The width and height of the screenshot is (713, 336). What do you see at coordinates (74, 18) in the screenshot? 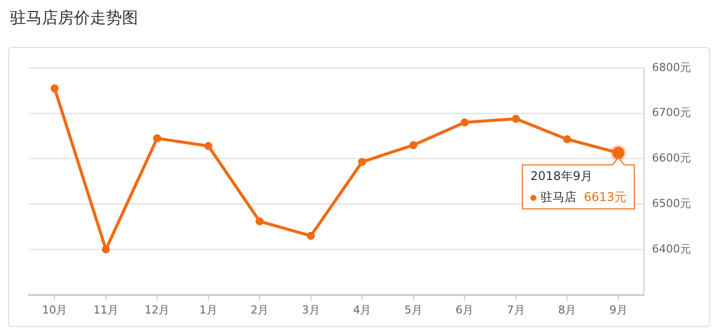
I see `chart-title: 驻马店房价走势图` at bounding box center [74, 18].